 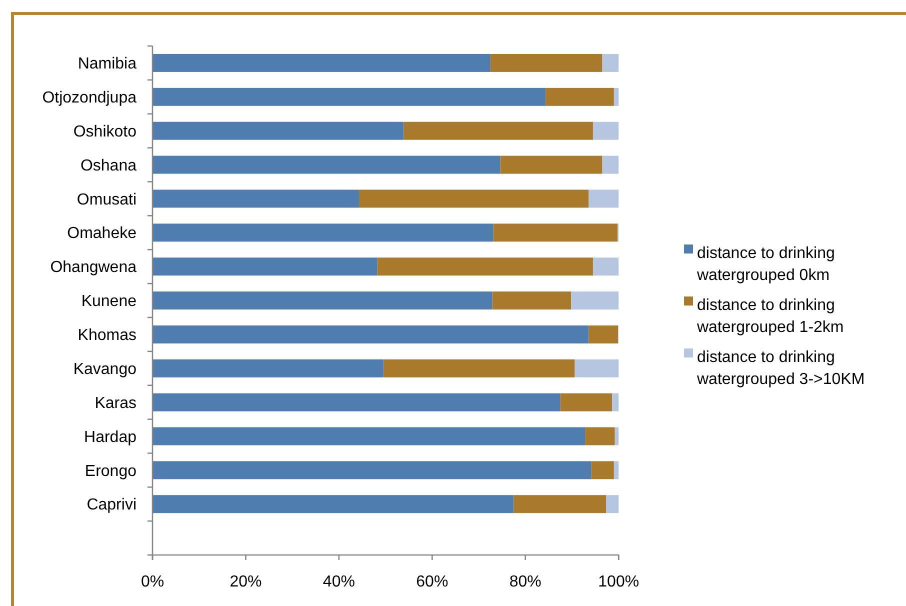 What do you see at coordinates (102, 233) in the screenshot?
I see `y-tick-label: Omaheke` at bounding box center [102, 233].